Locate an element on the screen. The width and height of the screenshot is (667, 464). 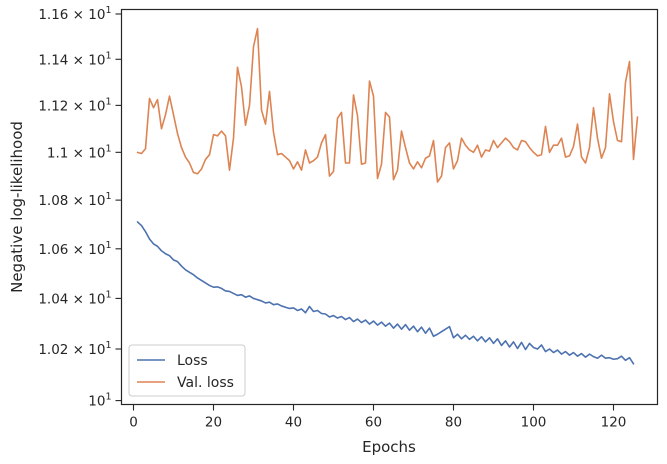
x-tick-label: 20 is located at coordinates (213, 423).